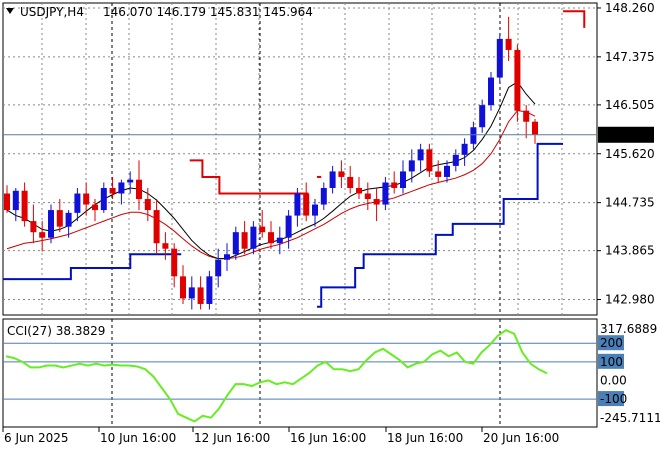  Describe the element at coordinates (328, 438) in the screenshot. I see `x-tick-label: 16 Jun 16:00` at that location.